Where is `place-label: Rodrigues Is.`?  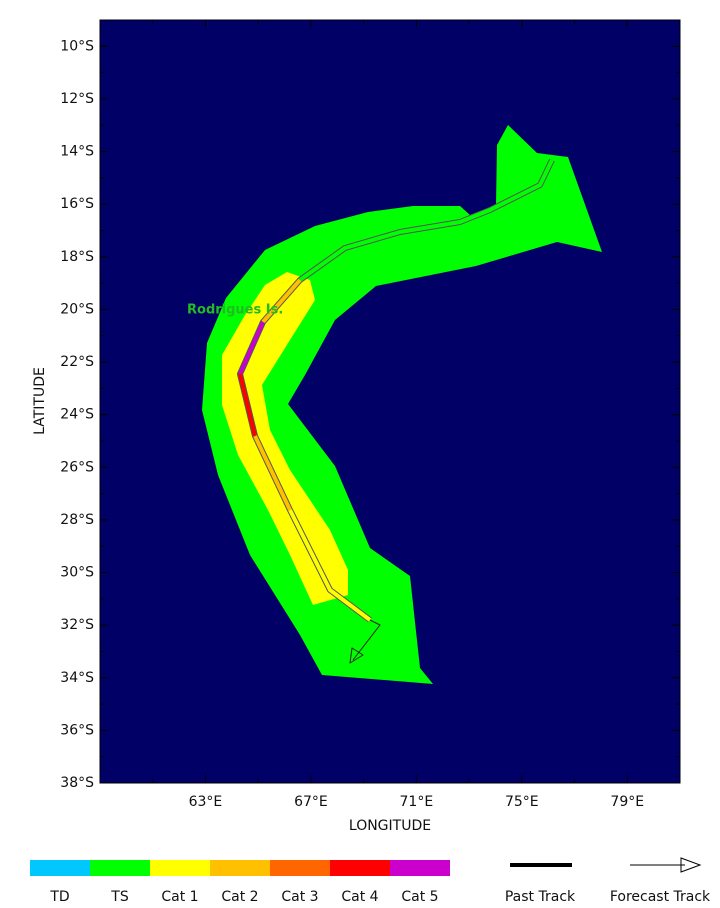
place-label: Rodrigues Is. is located at coordinates (235, 310).